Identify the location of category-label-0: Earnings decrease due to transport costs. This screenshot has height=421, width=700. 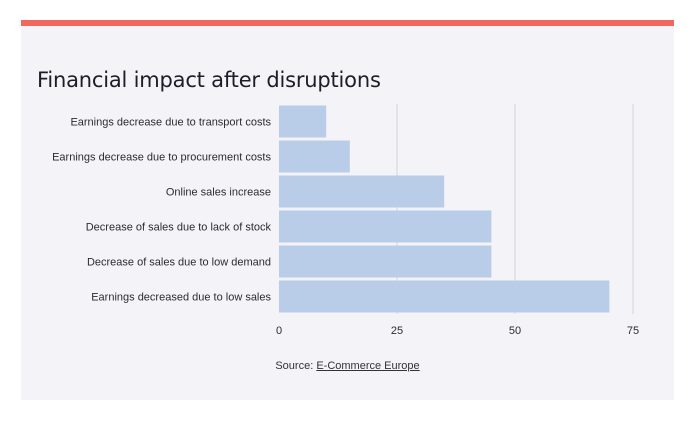
(170, 123).